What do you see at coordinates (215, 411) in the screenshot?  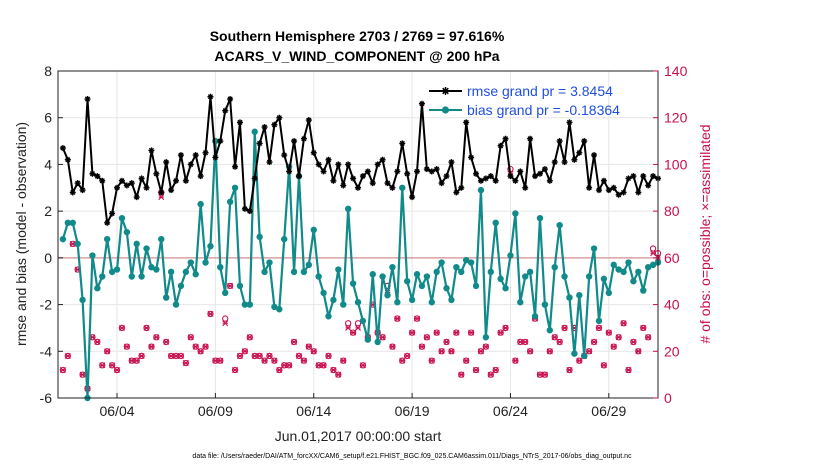 I see `x-tick-label: 06/09` at bounding box center [215, 411].